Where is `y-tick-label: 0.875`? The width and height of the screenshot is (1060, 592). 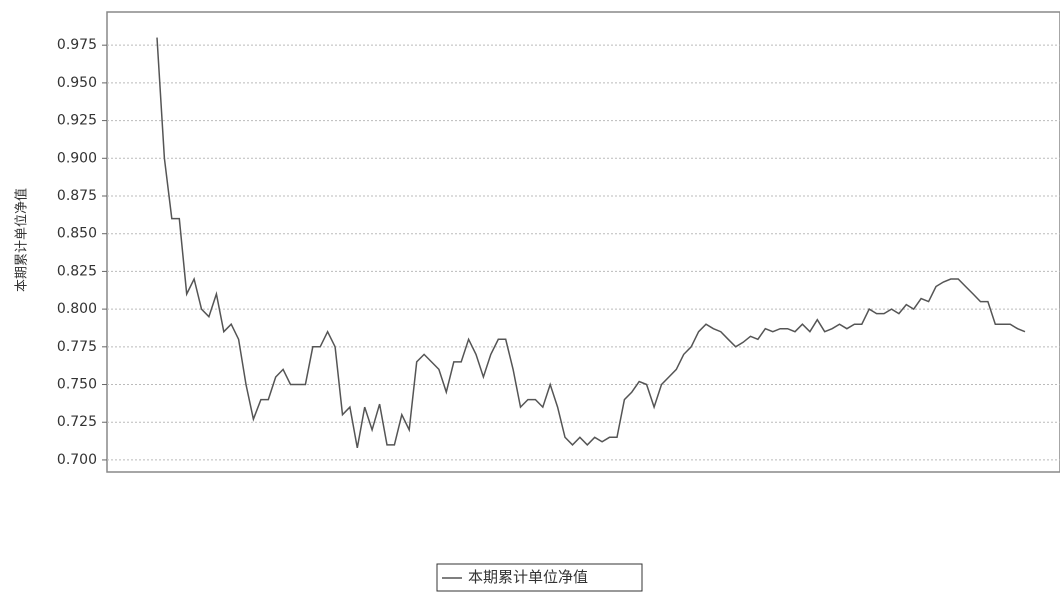 y-tick-label: 0.875 is located at coordinates (77, 196).